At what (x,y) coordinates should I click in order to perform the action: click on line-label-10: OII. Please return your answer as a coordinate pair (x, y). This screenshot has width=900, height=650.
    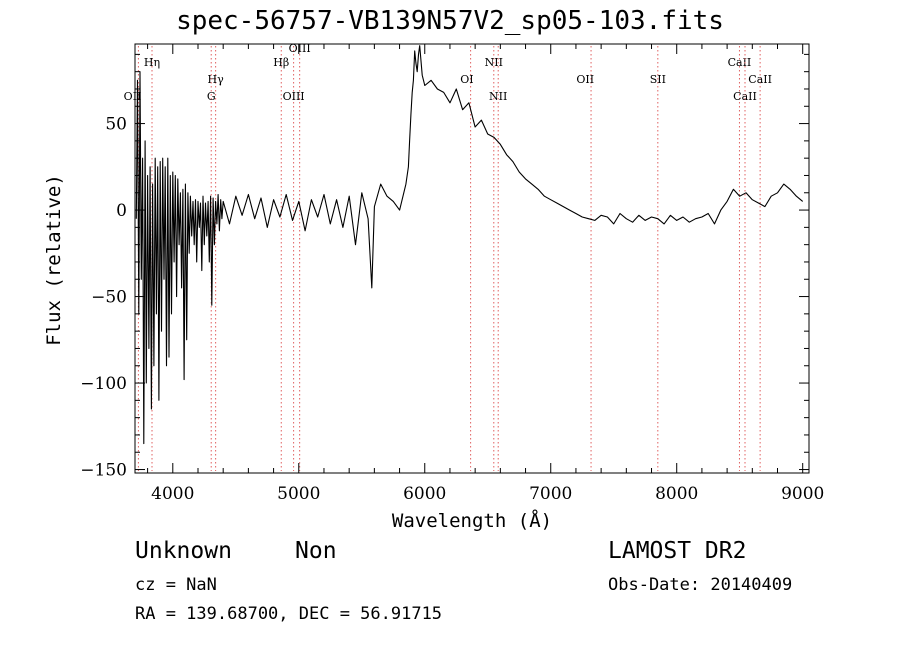
    Looking at the image, I should click on (585, 79).